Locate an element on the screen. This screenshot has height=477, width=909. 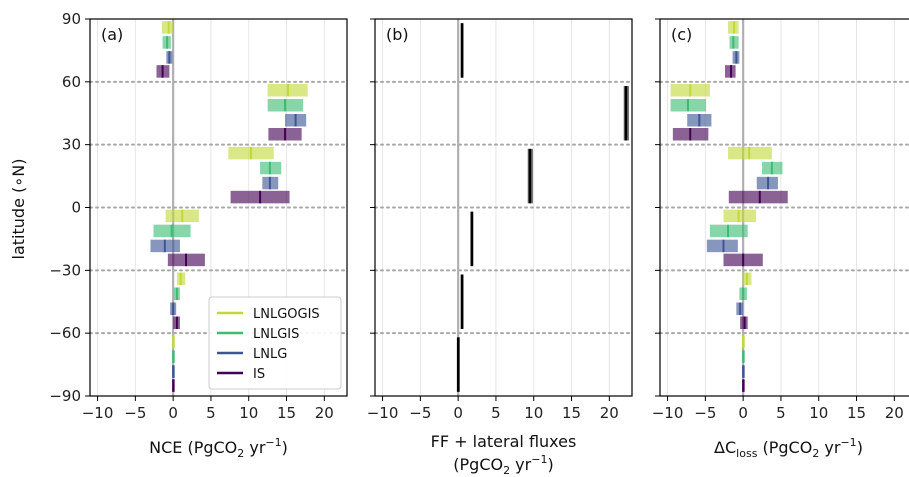
panel-label: (a) is located at coordinates (112, 34).